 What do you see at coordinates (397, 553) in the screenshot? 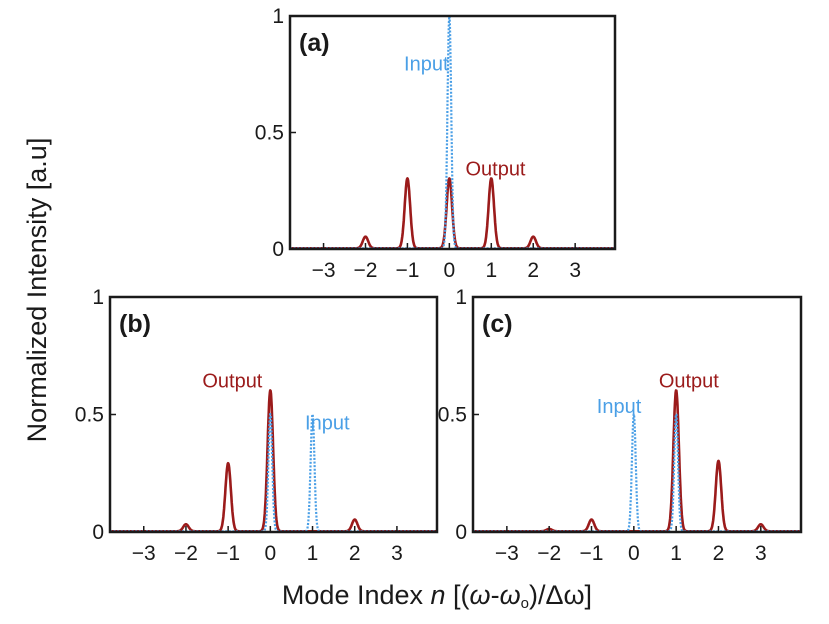
I see `x-tick-label-b: 3` at bounding box center [397, 553].